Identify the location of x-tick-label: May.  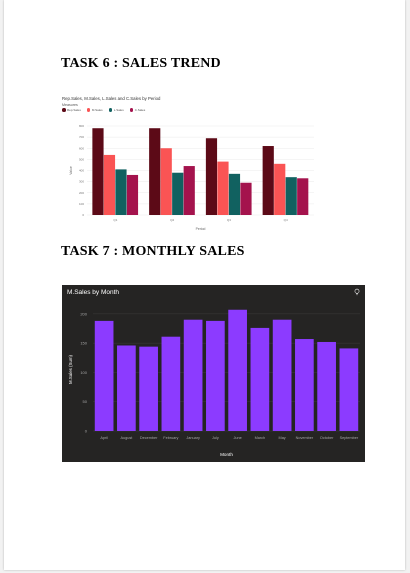
(282, 438).